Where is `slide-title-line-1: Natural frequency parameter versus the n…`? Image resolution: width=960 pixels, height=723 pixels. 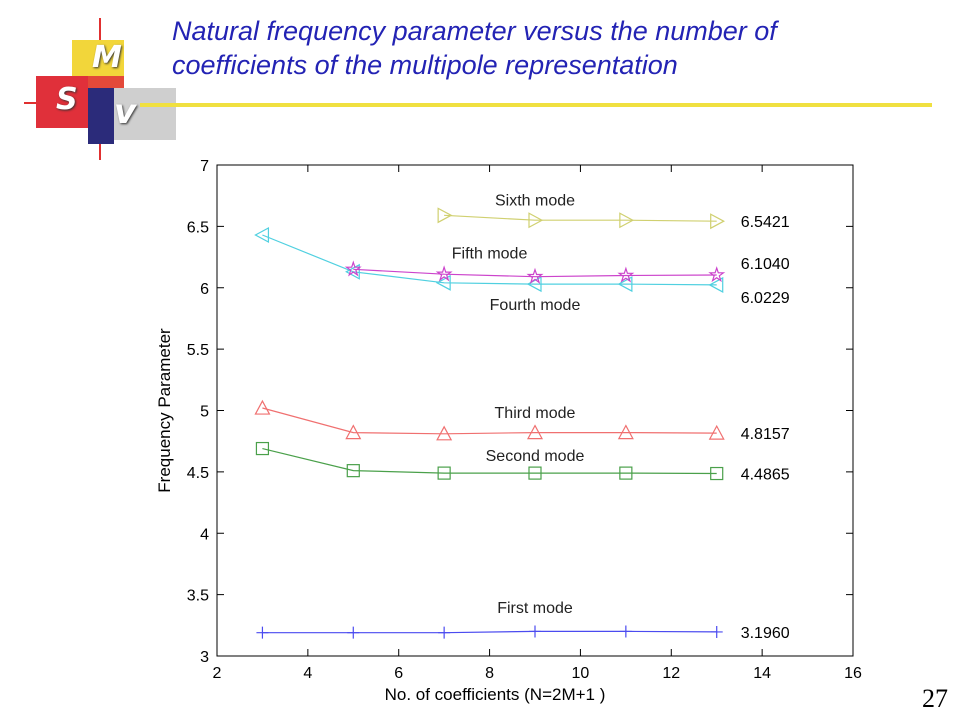 slide-title-line-1: Natural frequency parameter versus the n… is located at coordinates (474, 31).